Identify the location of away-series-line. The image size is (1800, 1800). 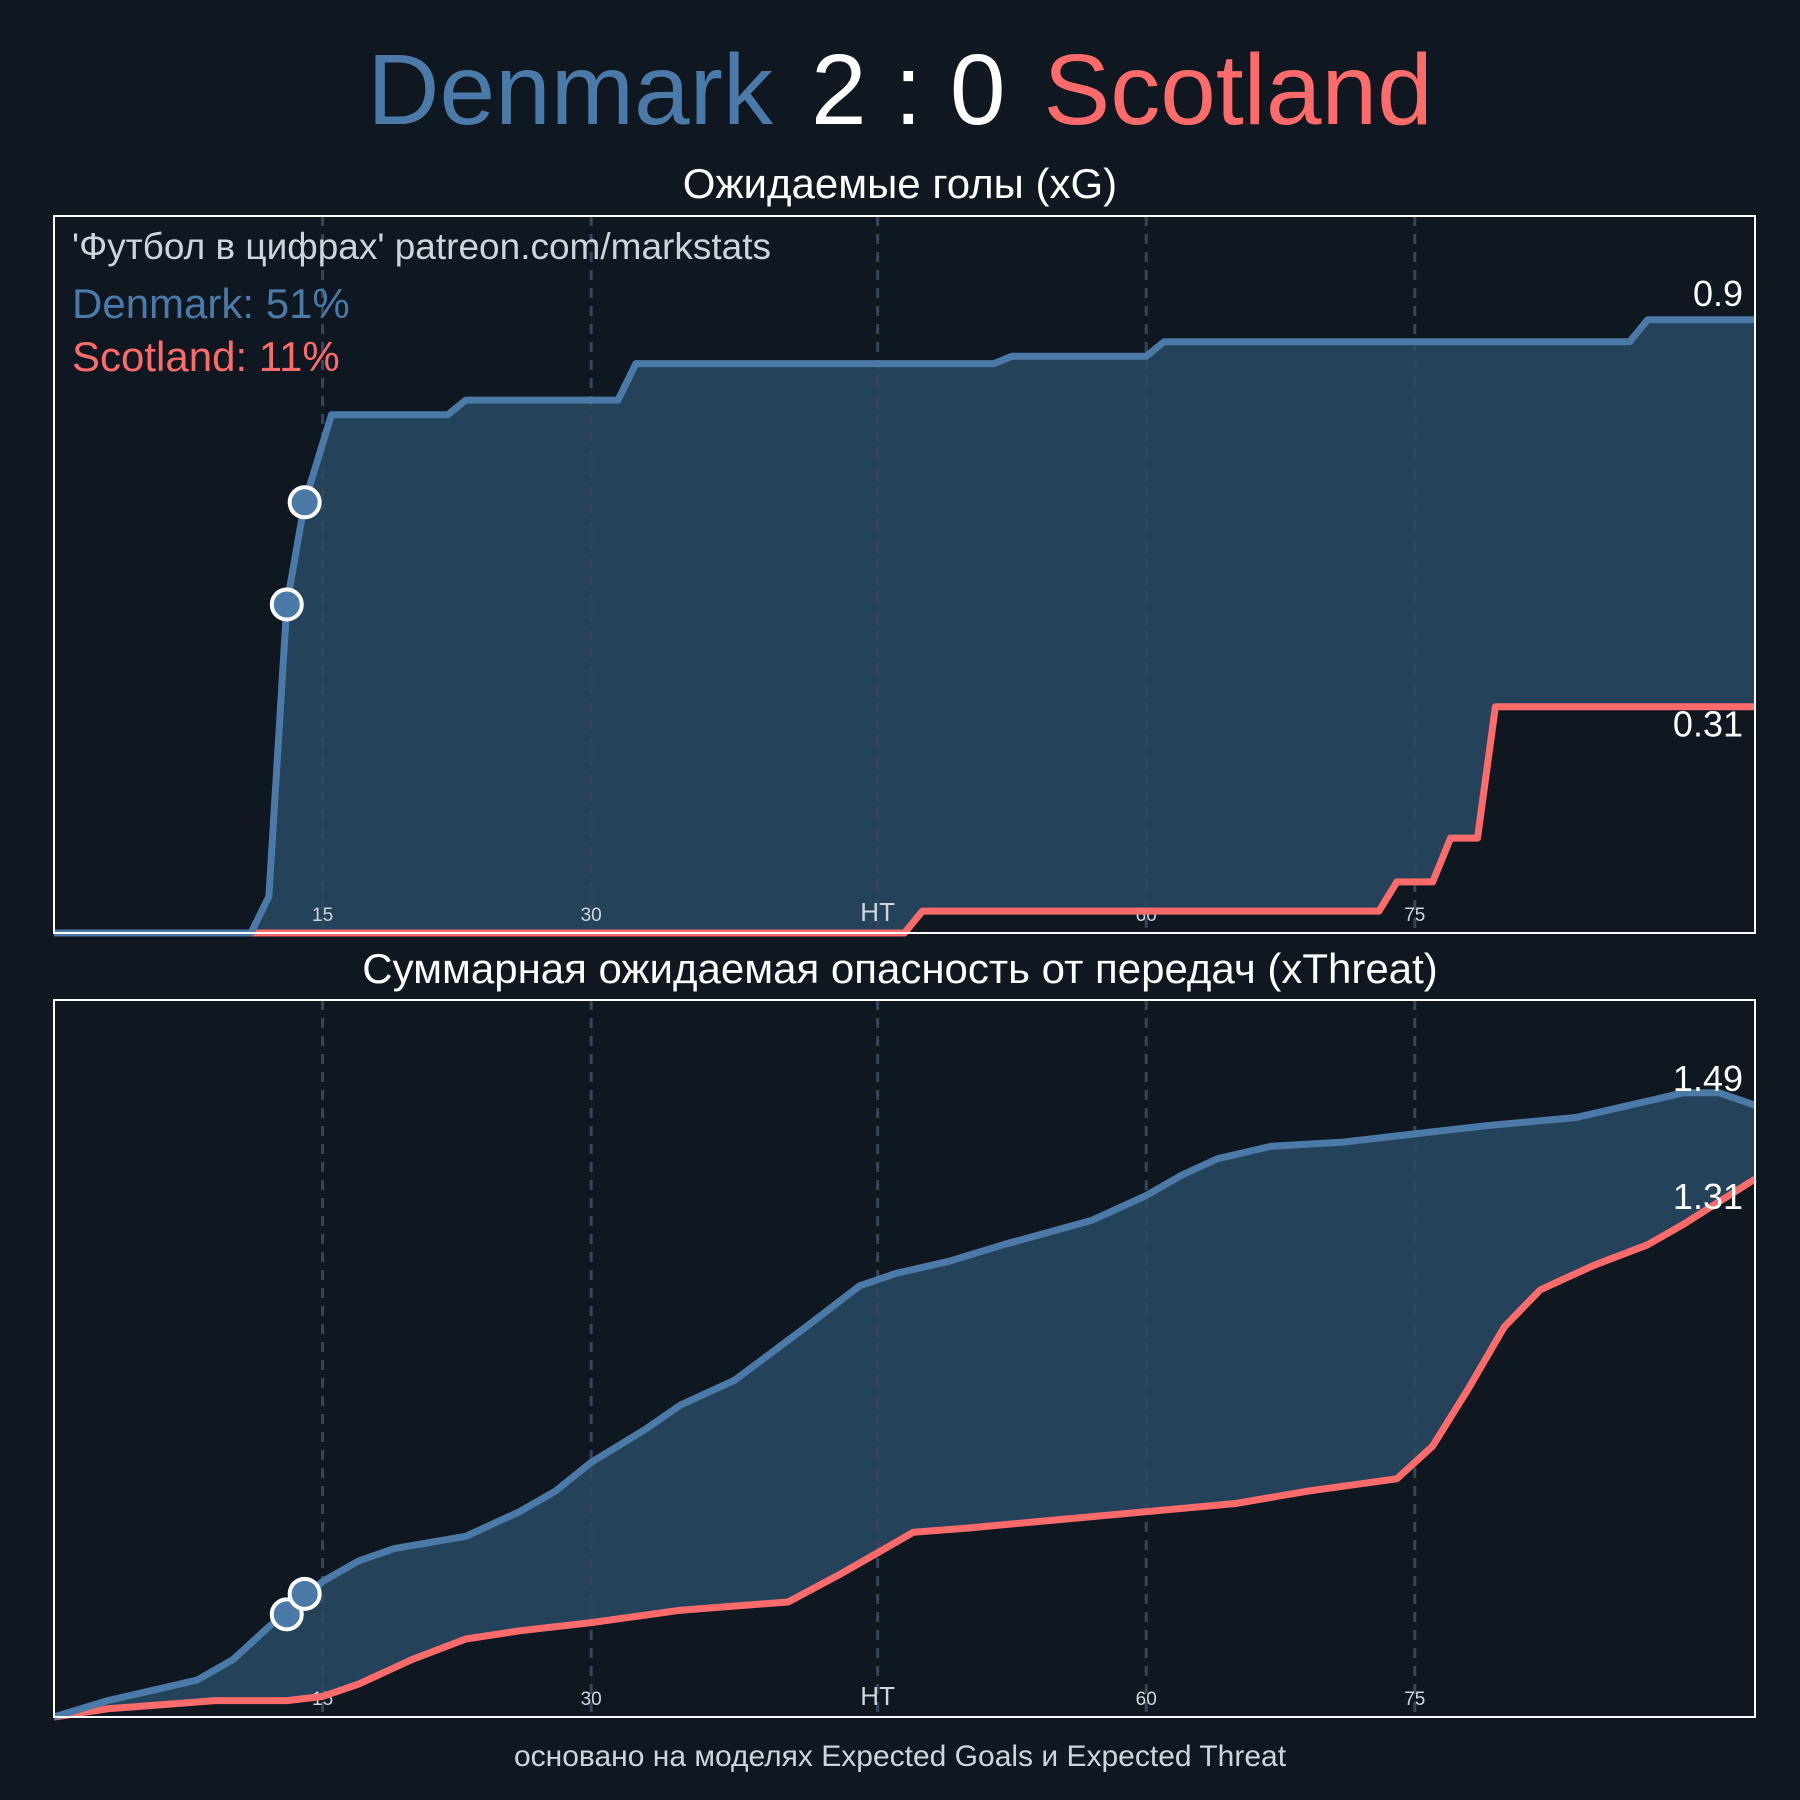
(904, 820).